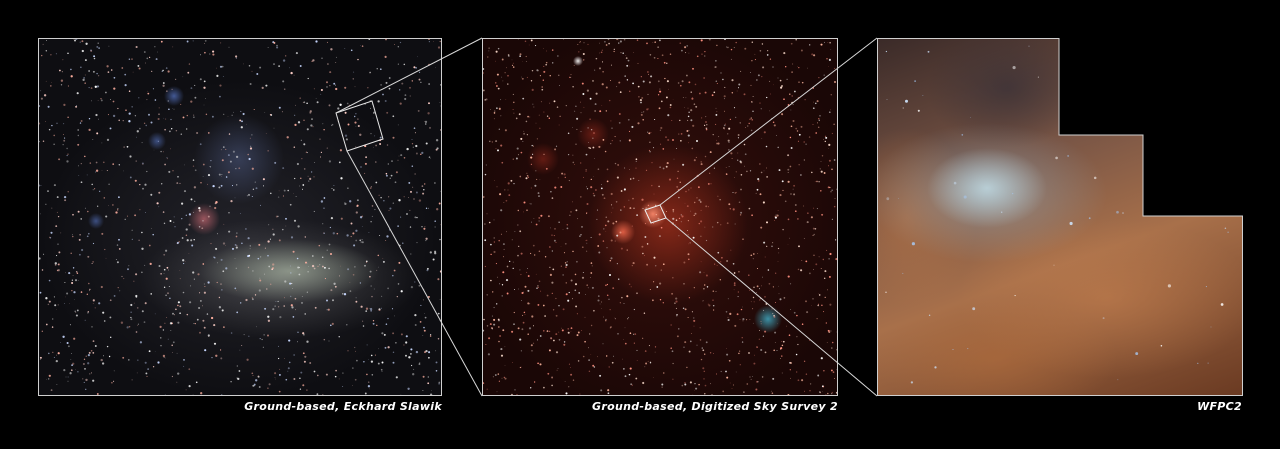 This screenshot has height=449, width=1280. What do you see at coordinates (1219, 406) in the screenshot?
I see `caption-wfpc2: WFPC2` at bounding box center [1219, 406].